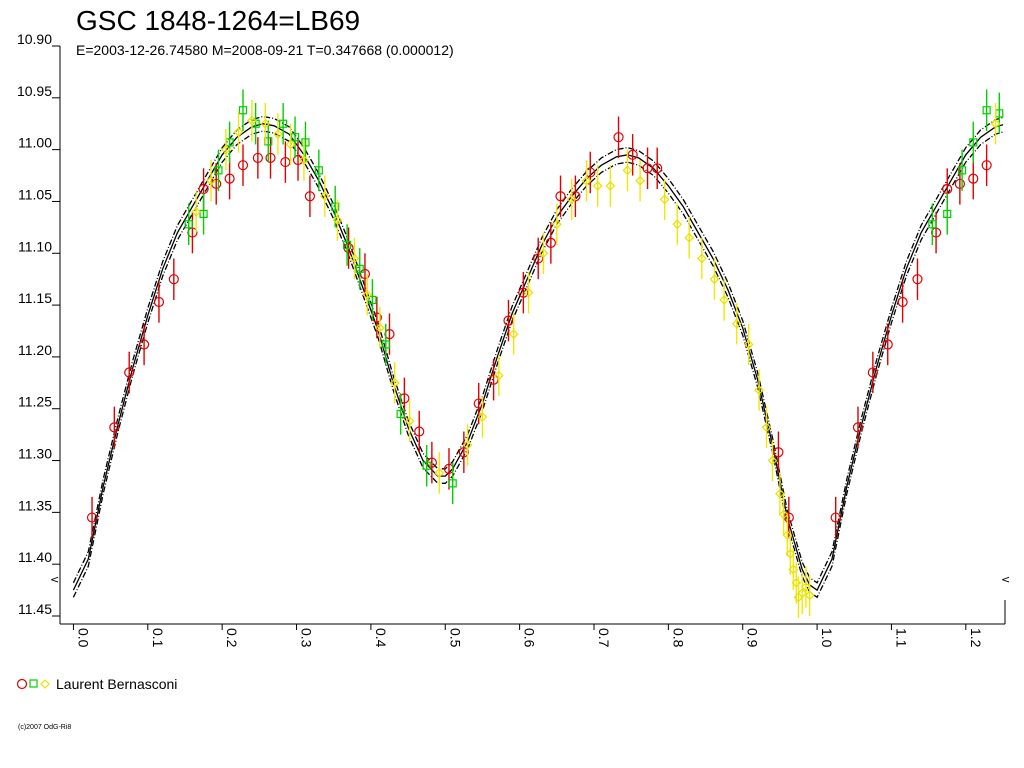  I want to click on legend-label: Laurent Bernasconi, so click(116, 684).